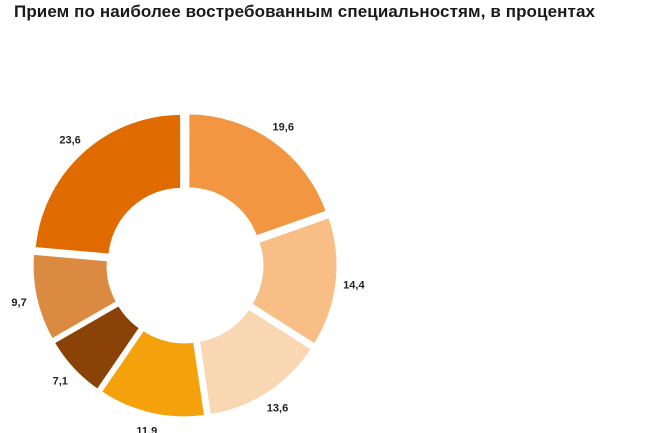  What do you see at coordinates (277, 409) in the screenshot?
I see `data-label-3: 13,6` at bounding box center [277, 409].